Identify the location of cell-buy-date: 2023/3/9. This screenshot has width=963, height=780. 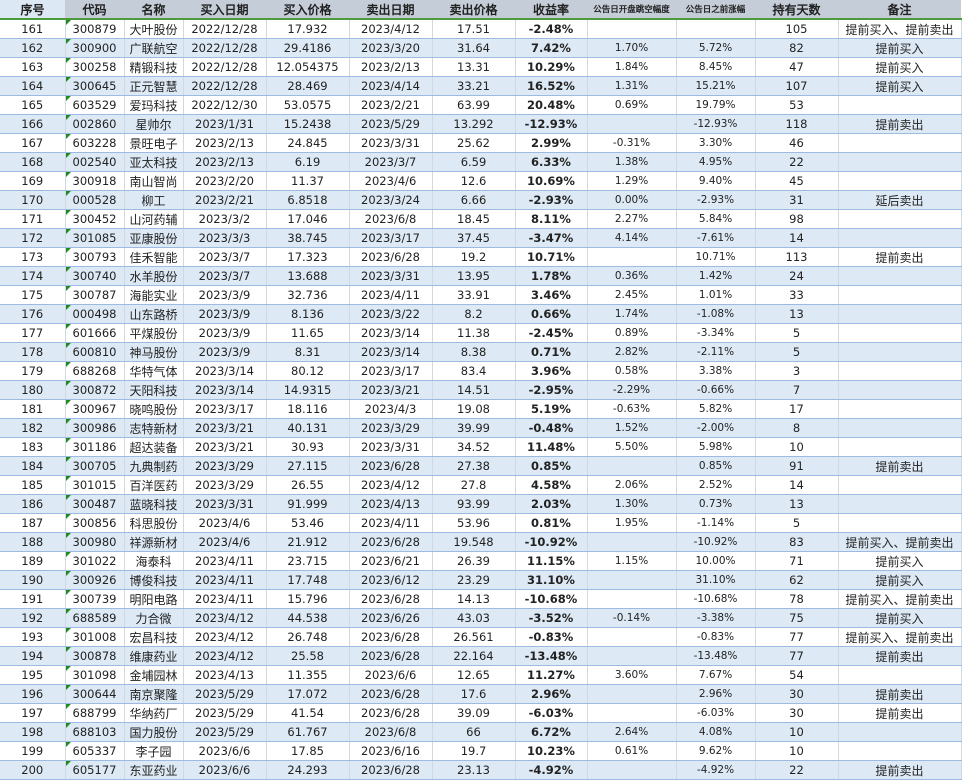
(225, 333).